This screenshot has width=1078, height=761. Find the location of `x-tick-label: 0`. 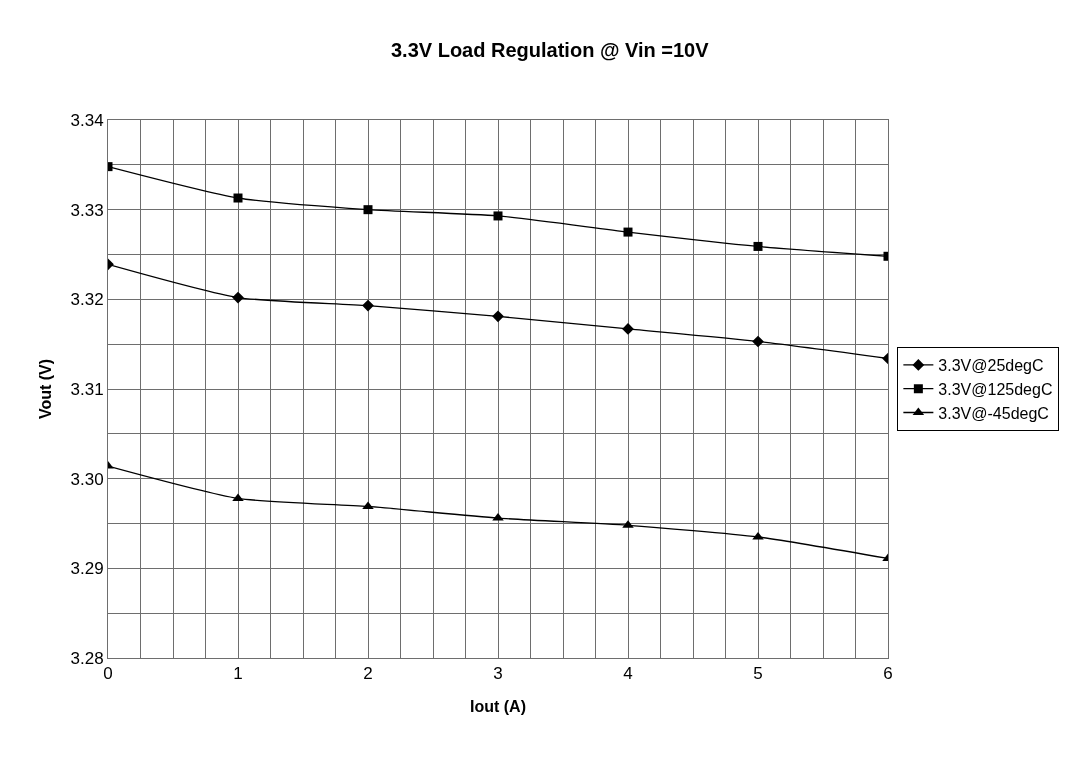

x-tick-label: 0 is located at coordinates (108, 674).